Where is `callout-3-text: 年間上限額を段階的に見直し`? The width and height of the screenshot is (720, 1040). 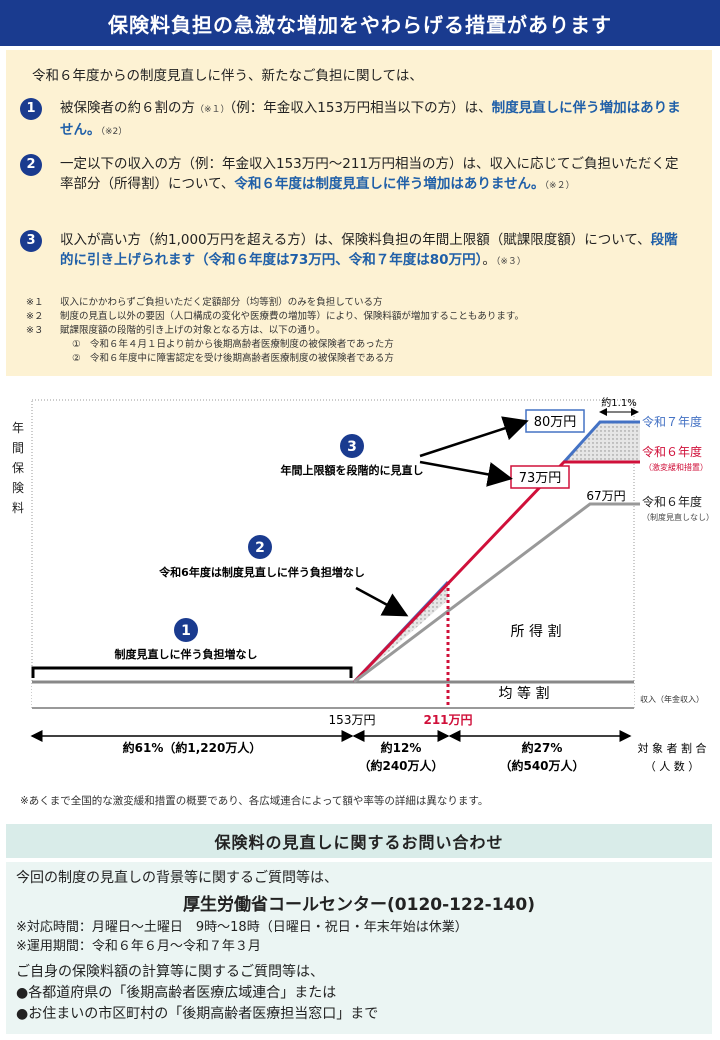
callout-3-text: 年間上限額を段階的に見直し is located at coordinates (352, 470).